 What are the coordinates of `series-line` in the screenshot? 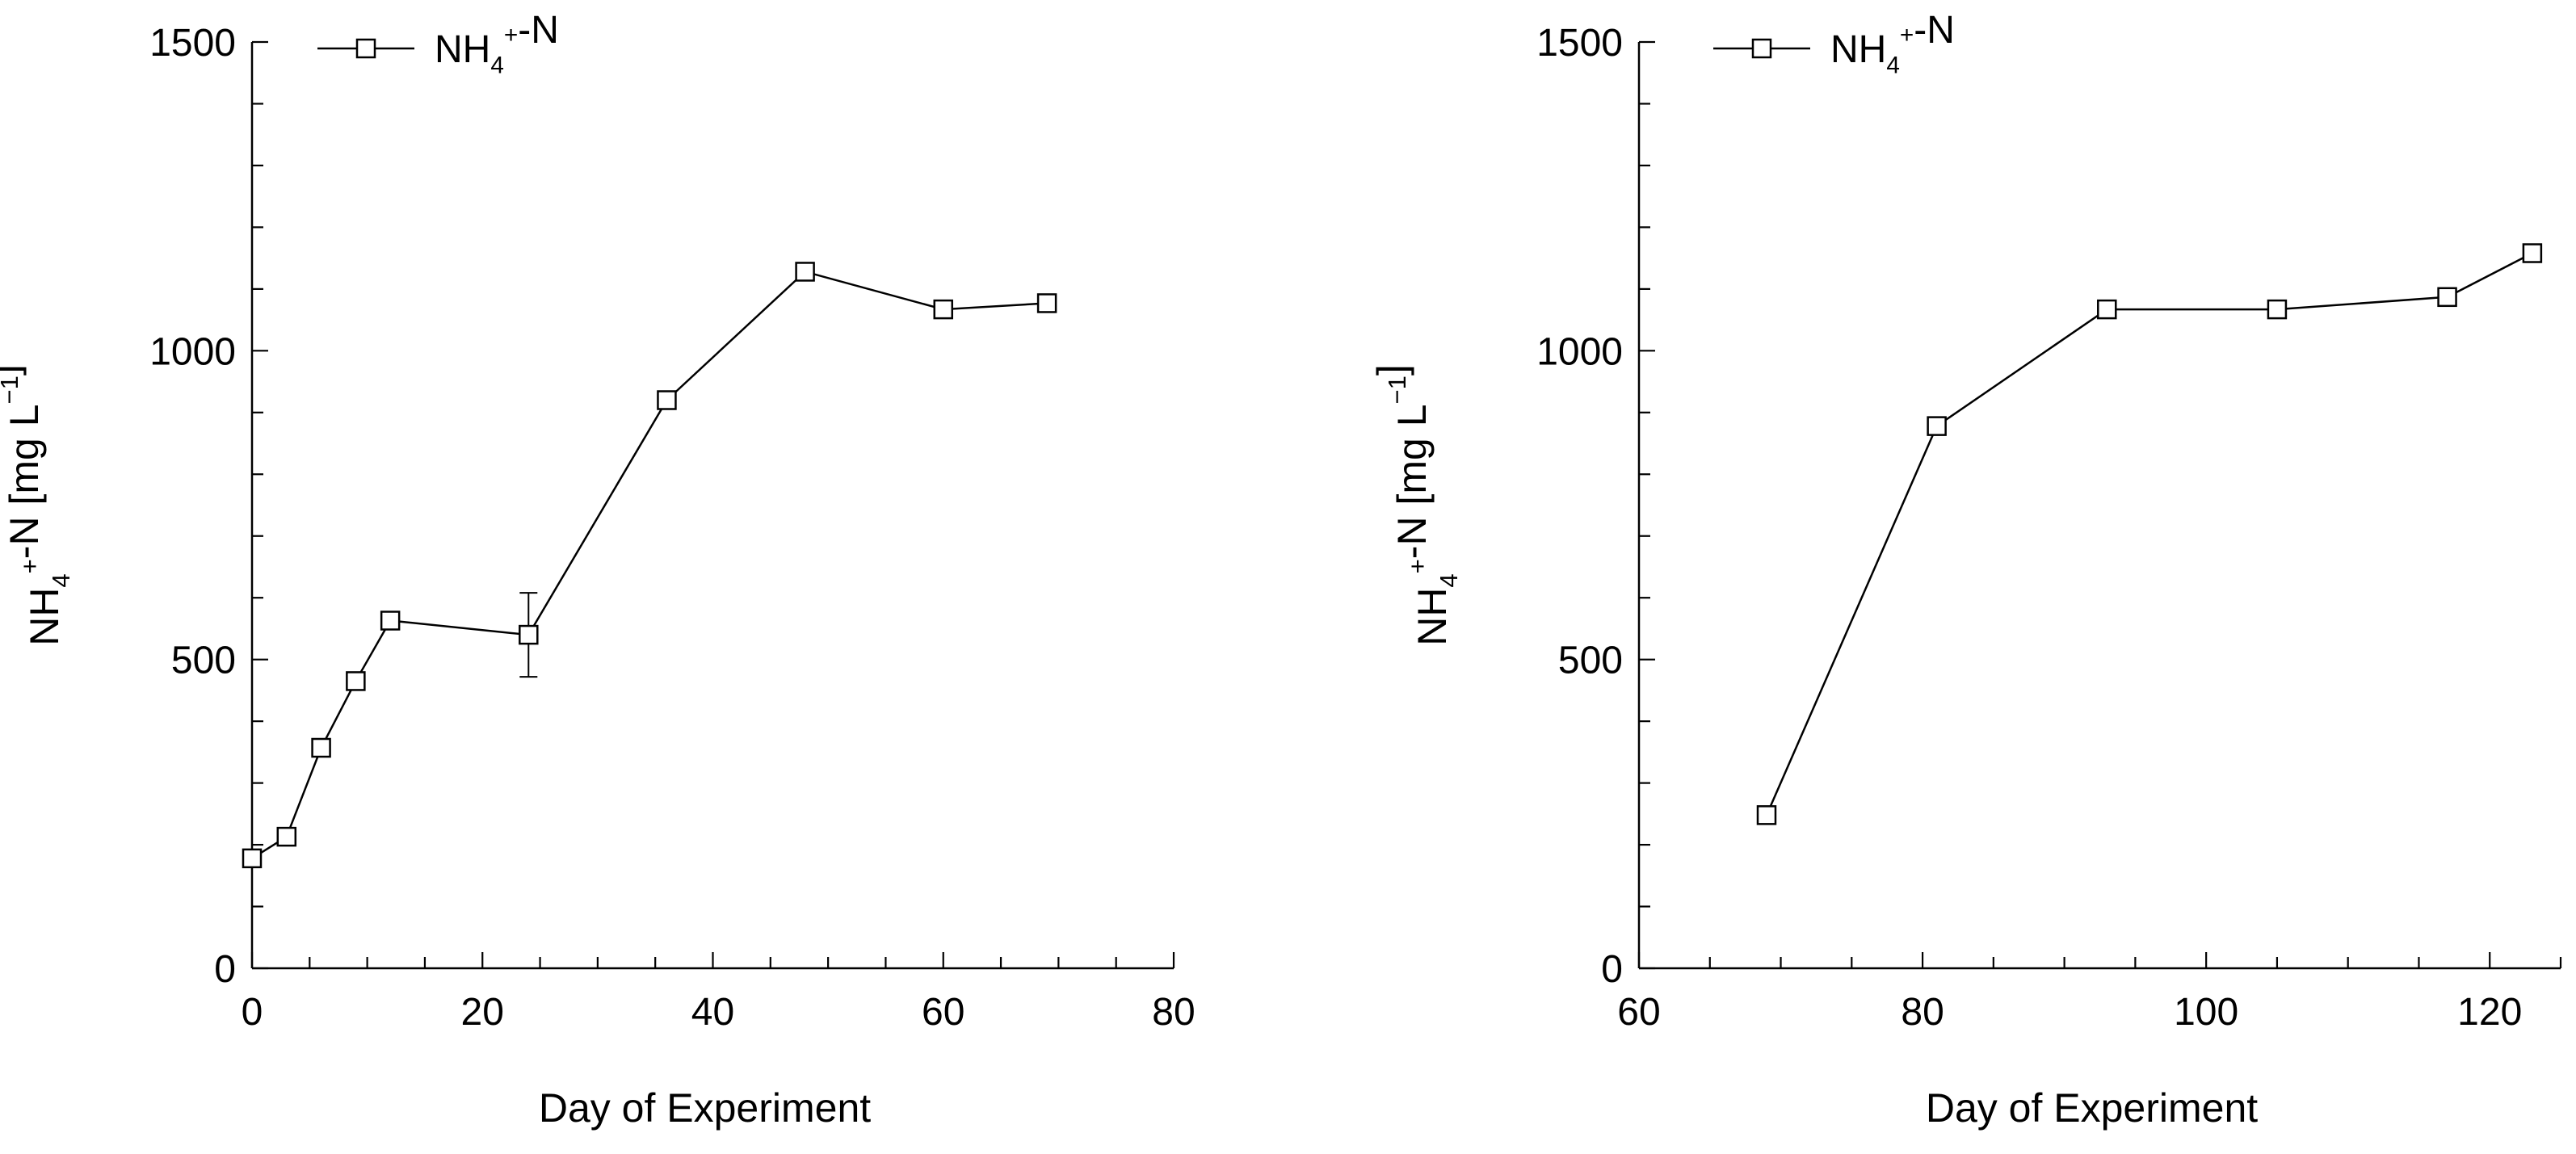 It's located at (2149, 534).